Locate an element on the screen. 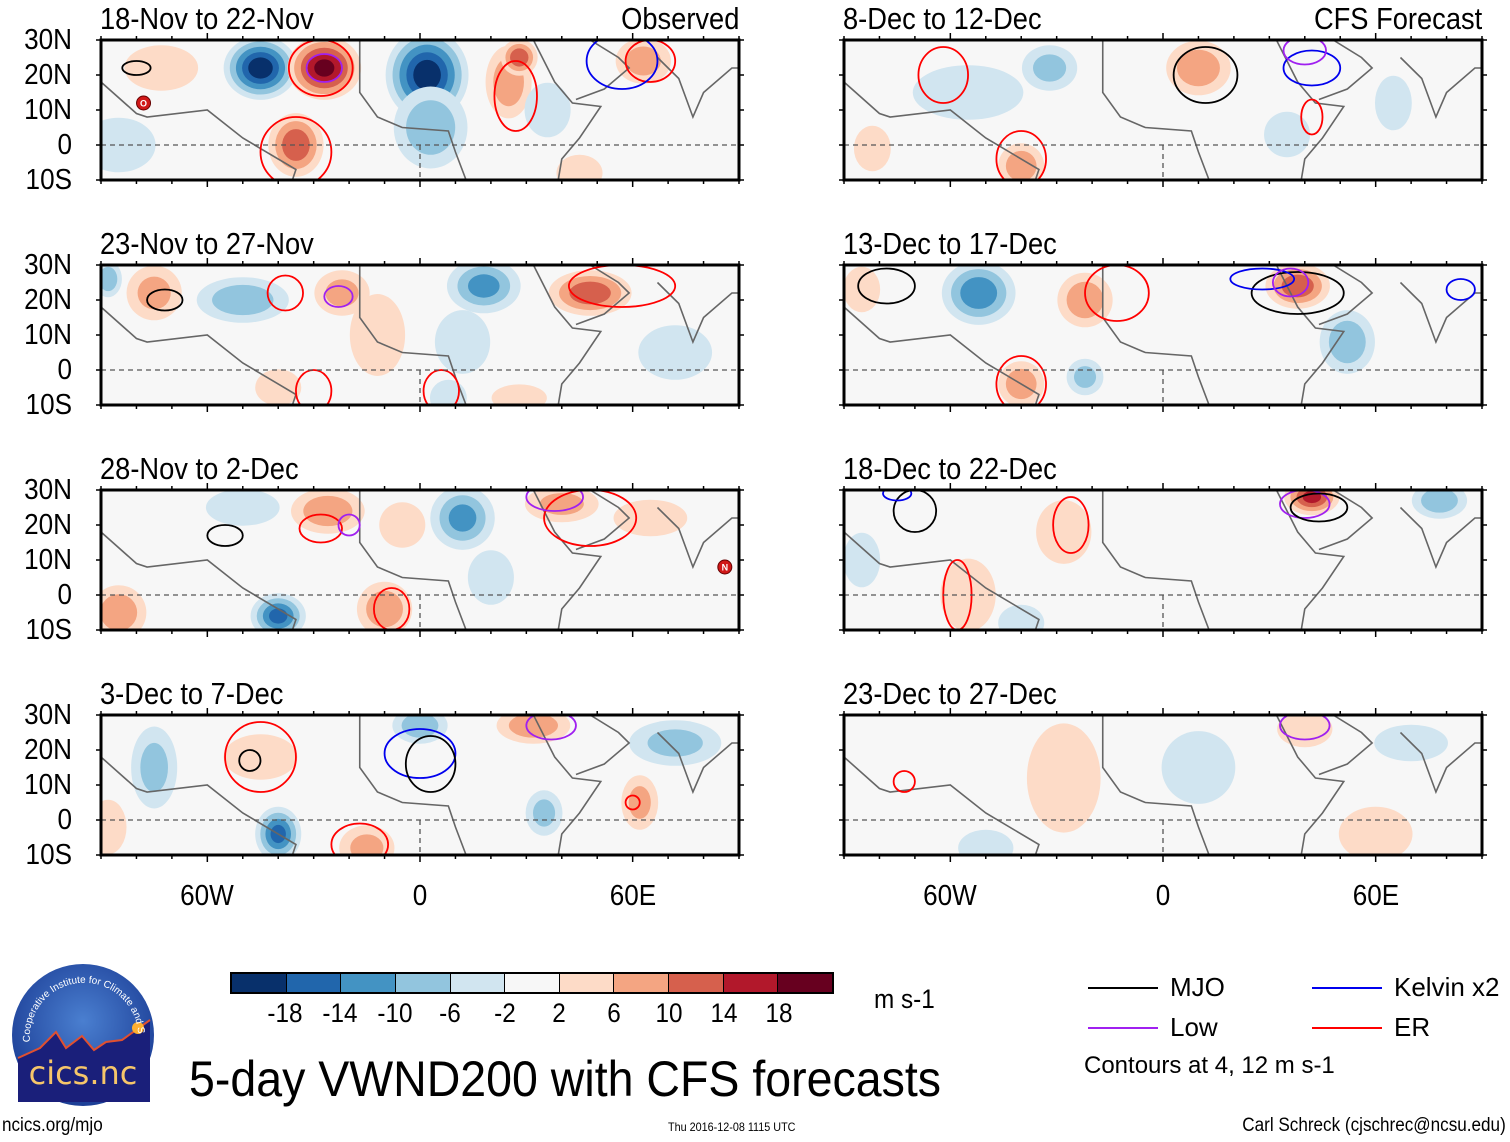  colorbar-tick-label: -2 is located at coordinates (504, 1013).